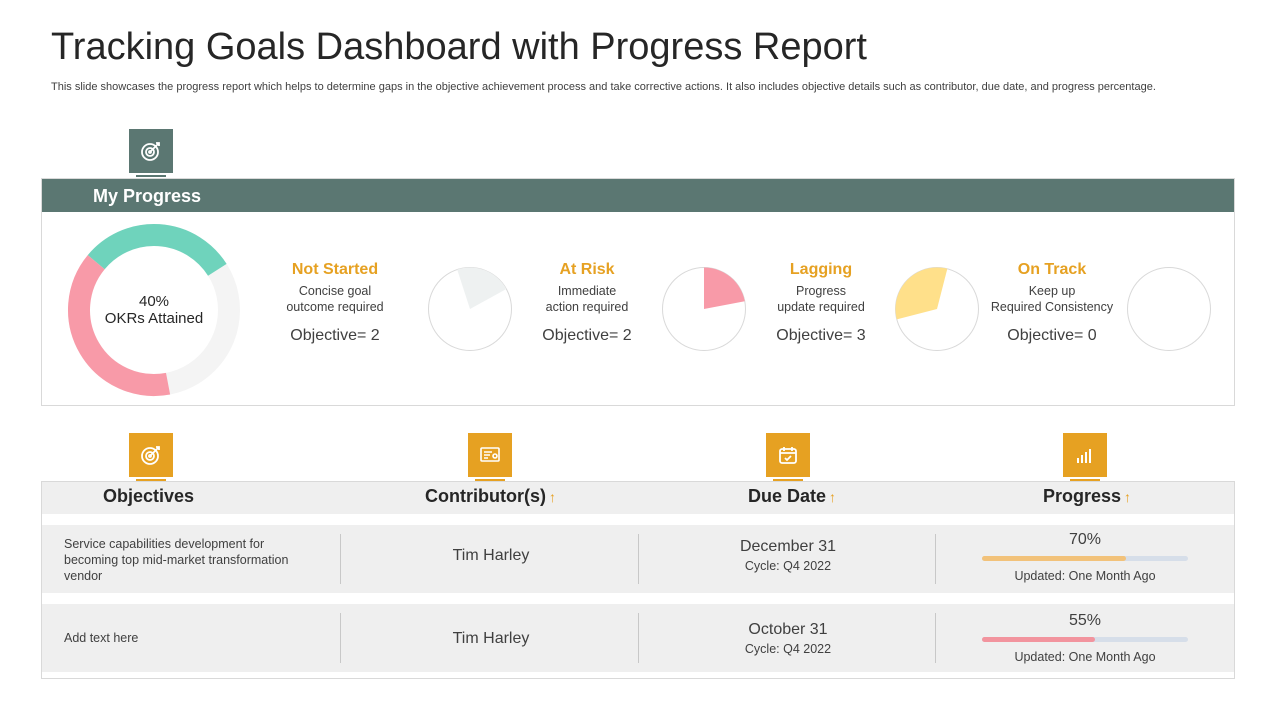 The image size is (1280, 720). I want to click on pie-not-started, so click(470, 309).